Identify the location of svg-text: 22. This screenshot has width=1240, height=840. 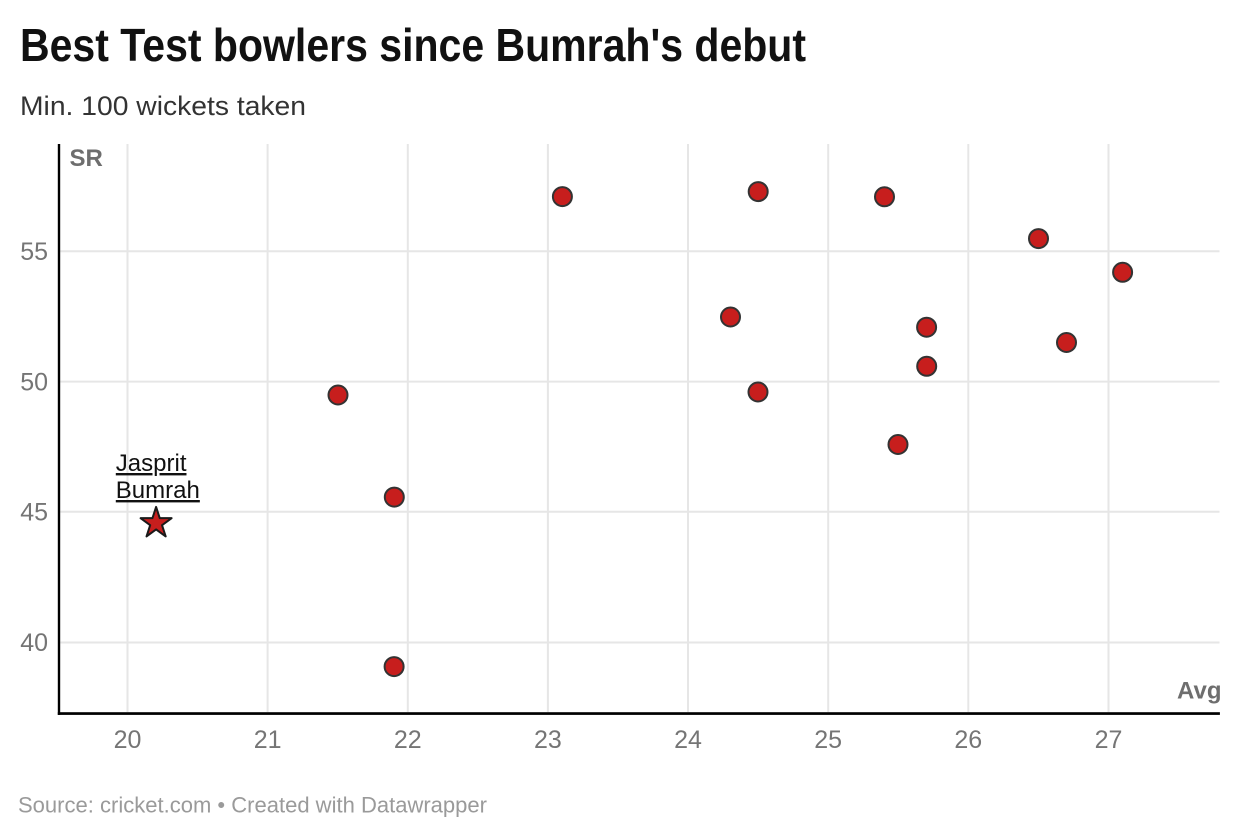
(408, 740).